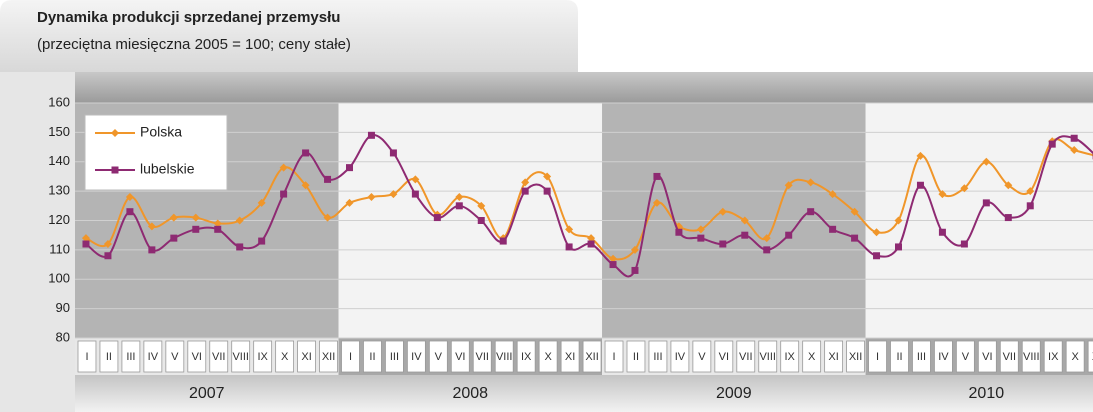 Image resolution: width=1093 pixels, height=412 pixels. I want to click on x-tick-label: VI, so click(460, 357).